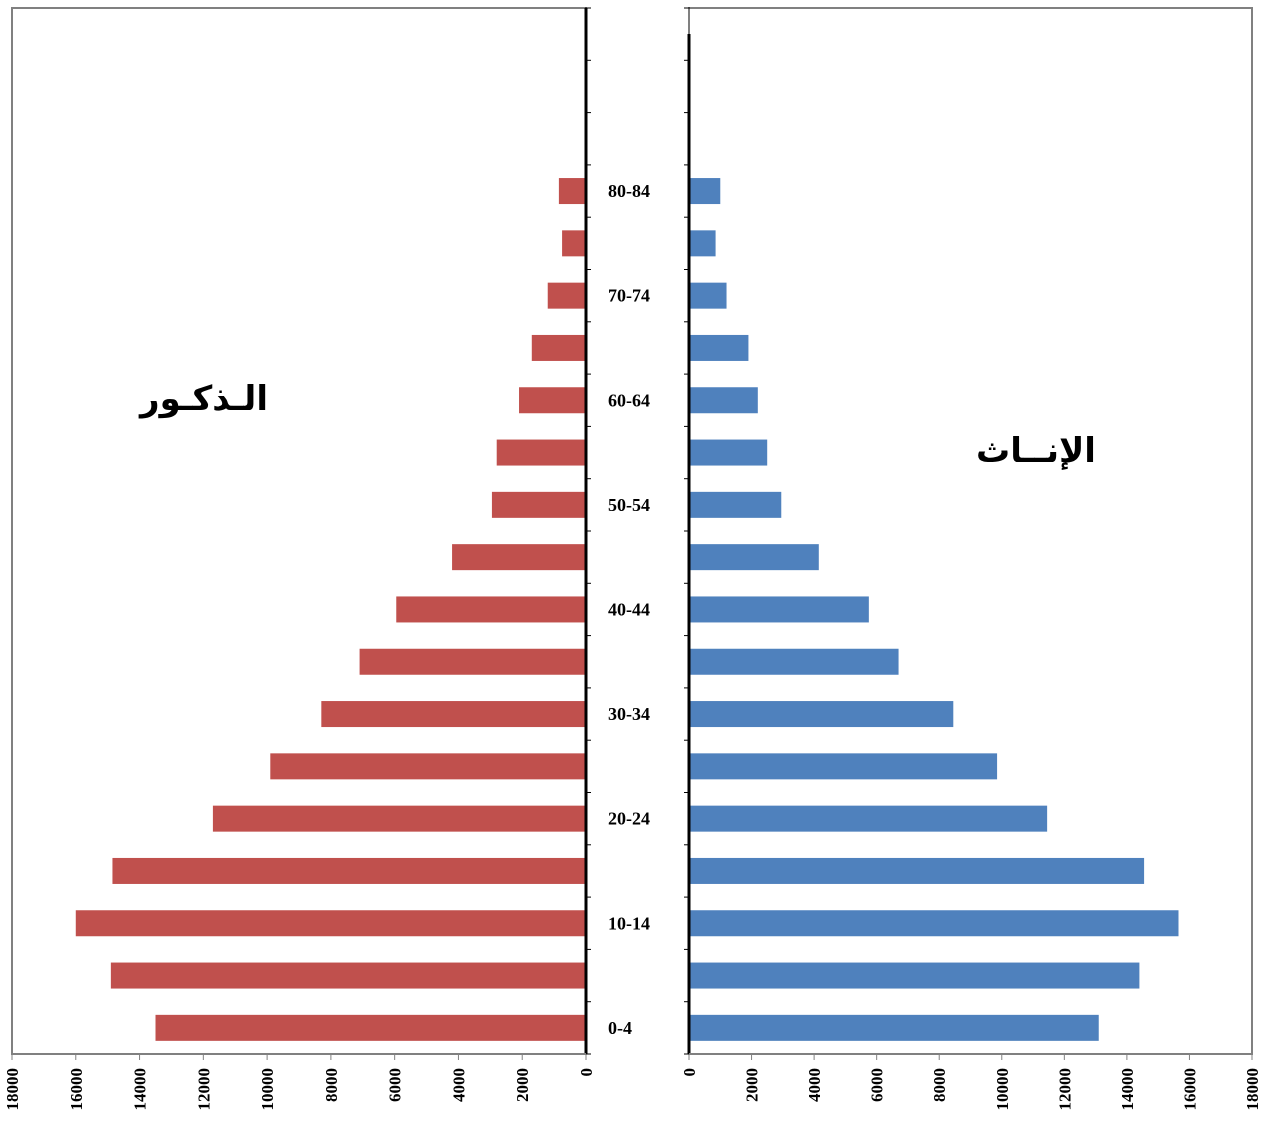  What do you see at coordinates (458, 1085) in the screenshot?
I see `male-x-tick-label: 4000` at bounding box center [458, 1085].